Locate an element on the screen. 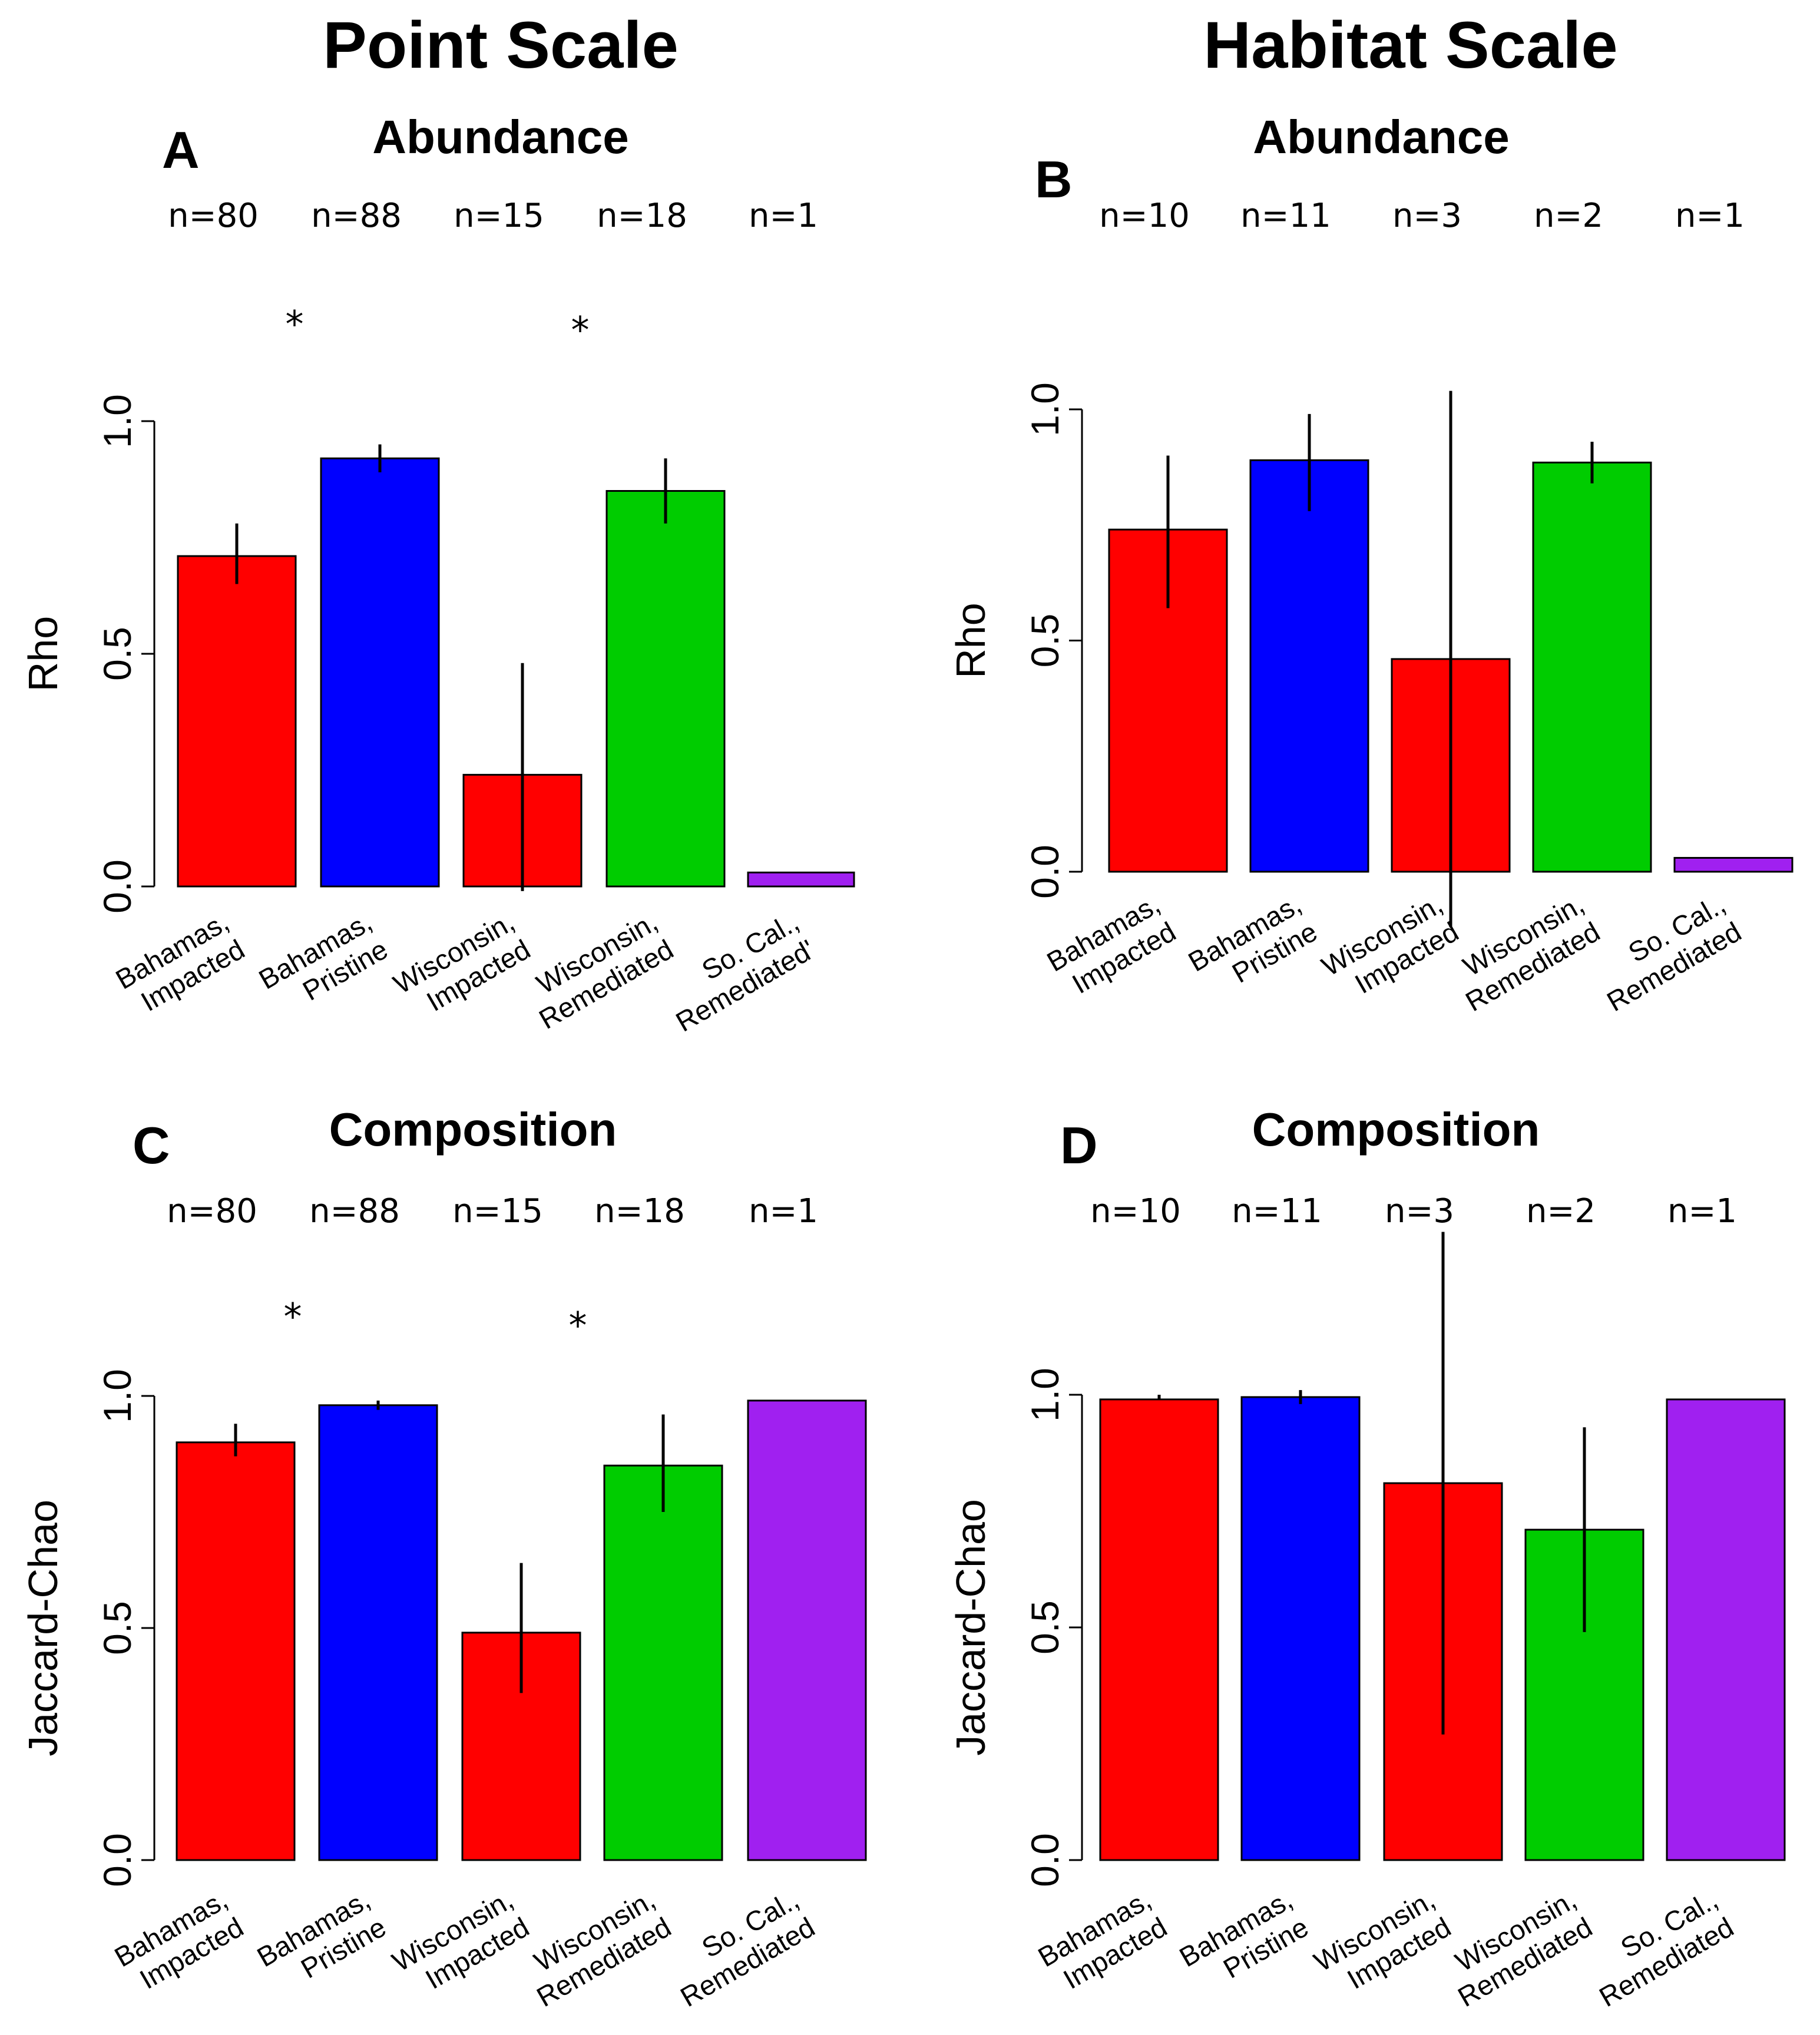 This screenshot has height=2035, width=1820. heading-habitat-scale: Habitat Scale is located at coordinates (1410, 45).